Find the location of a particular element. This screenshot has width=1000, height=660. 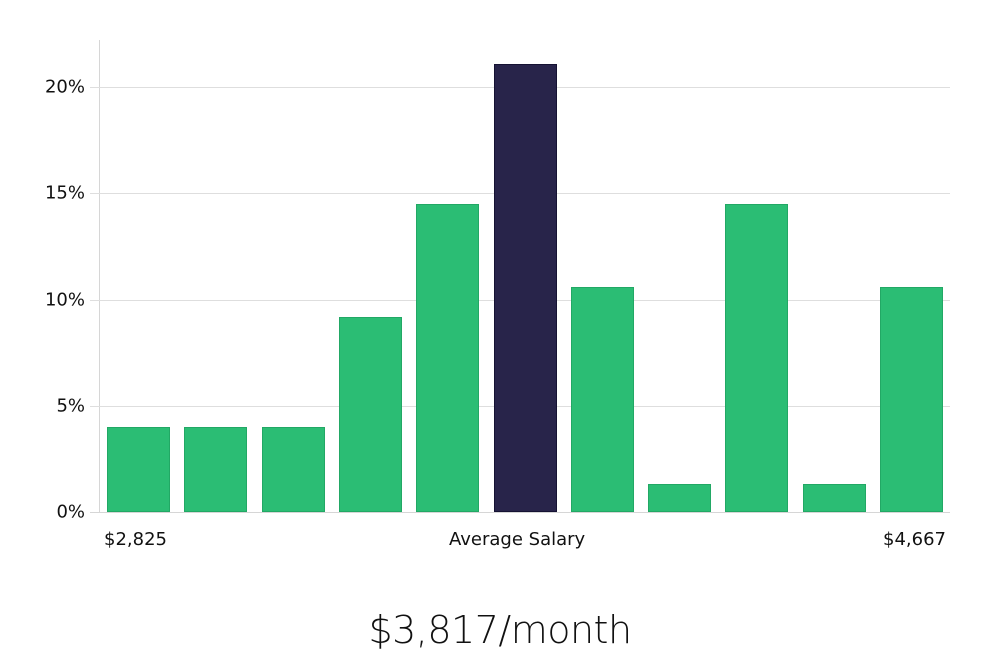

y-tick-label: 15% is located at coordinates (64, 193).